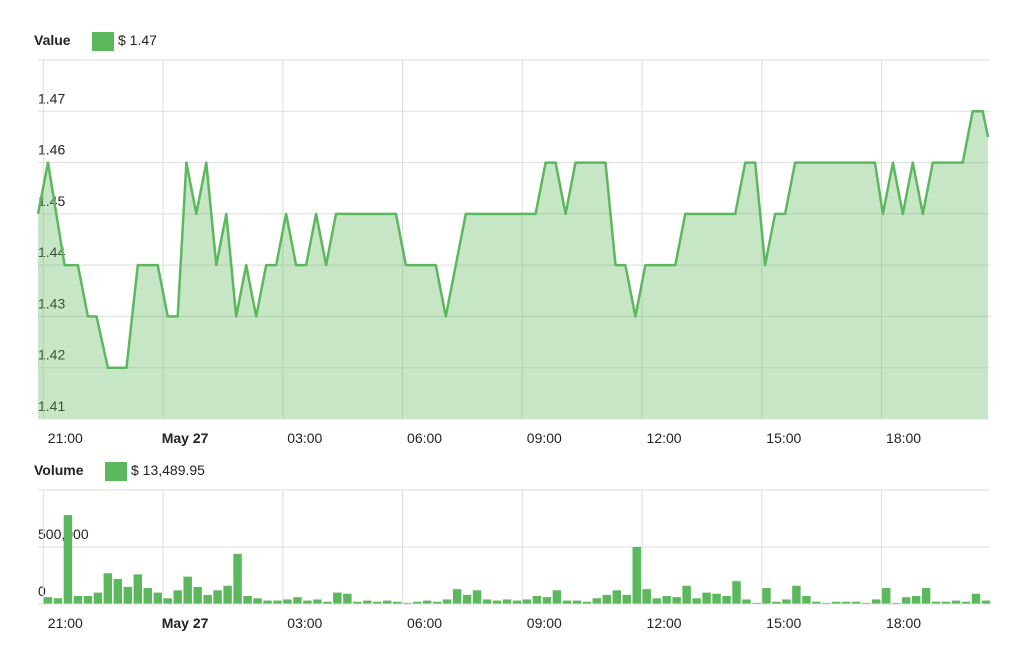  Describe the element at coordinates (137, 40) in the screenshot. I see `legend-label: $ 1.47` at that location.